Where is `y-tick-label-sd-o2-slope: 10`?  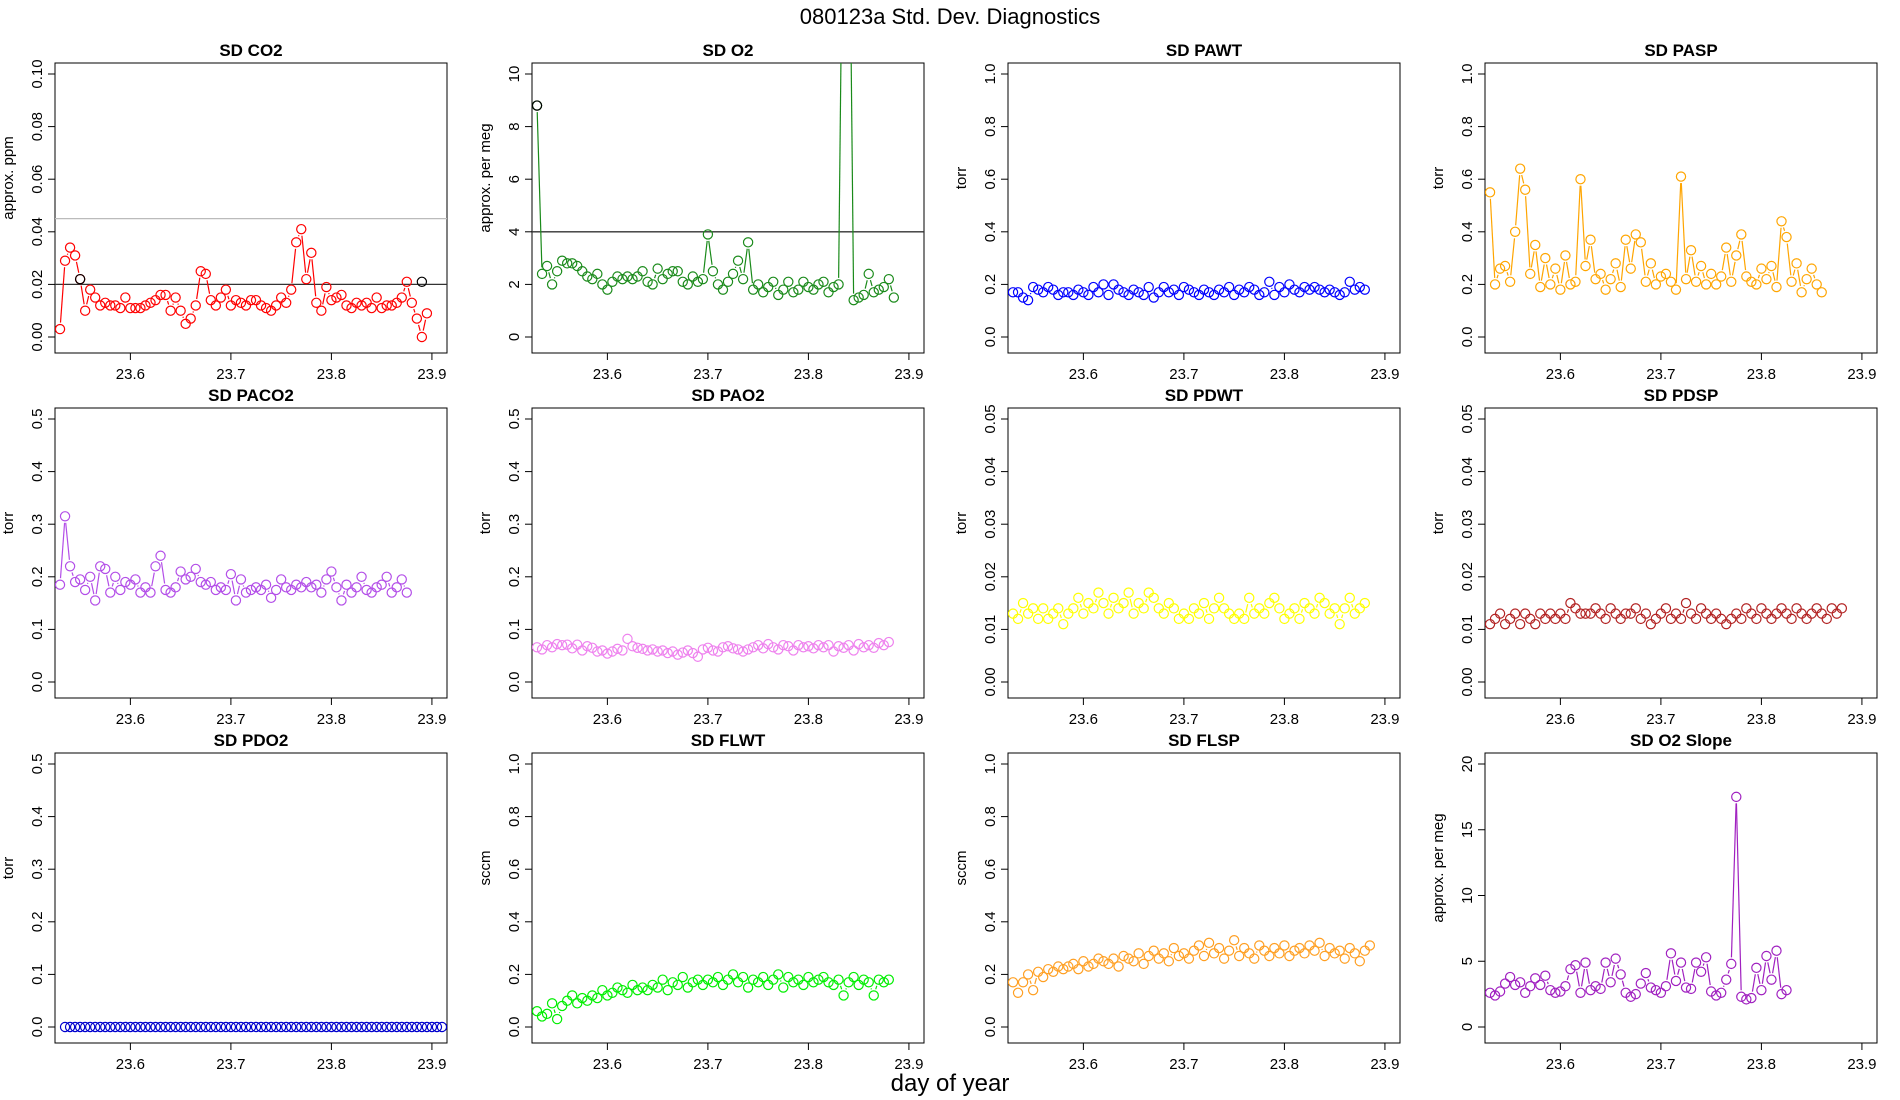
y-tick-label-sd-o2-slope: 10 is located at coordinates (1467, 895).